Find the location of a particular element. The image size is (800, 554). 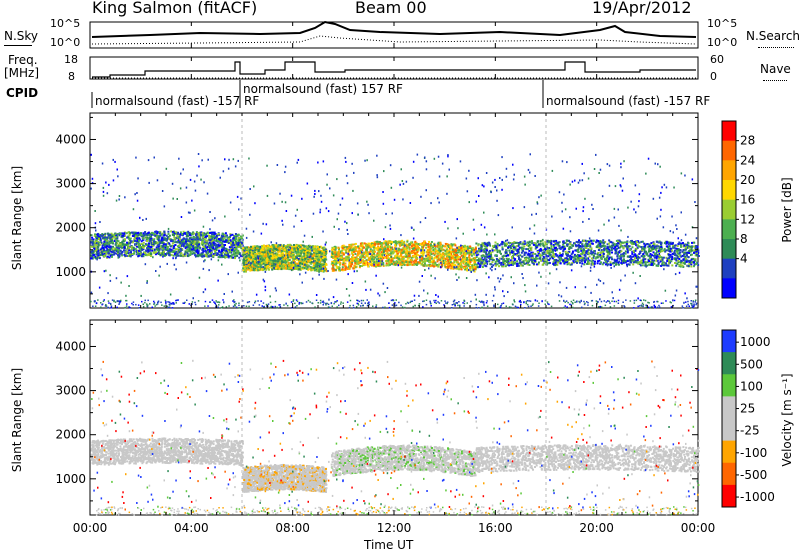

nave-label: Nave is located at coordinates (775, 69).